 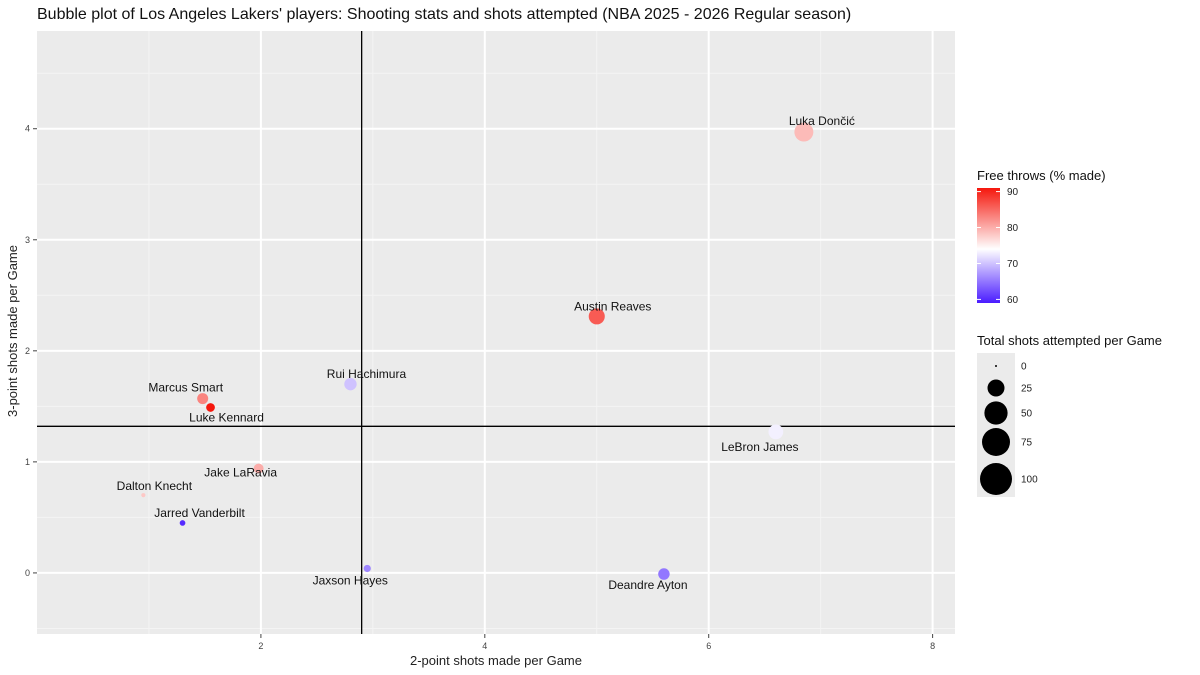 I want to click on x-tick-label: 8, so click(x=932, y=646).